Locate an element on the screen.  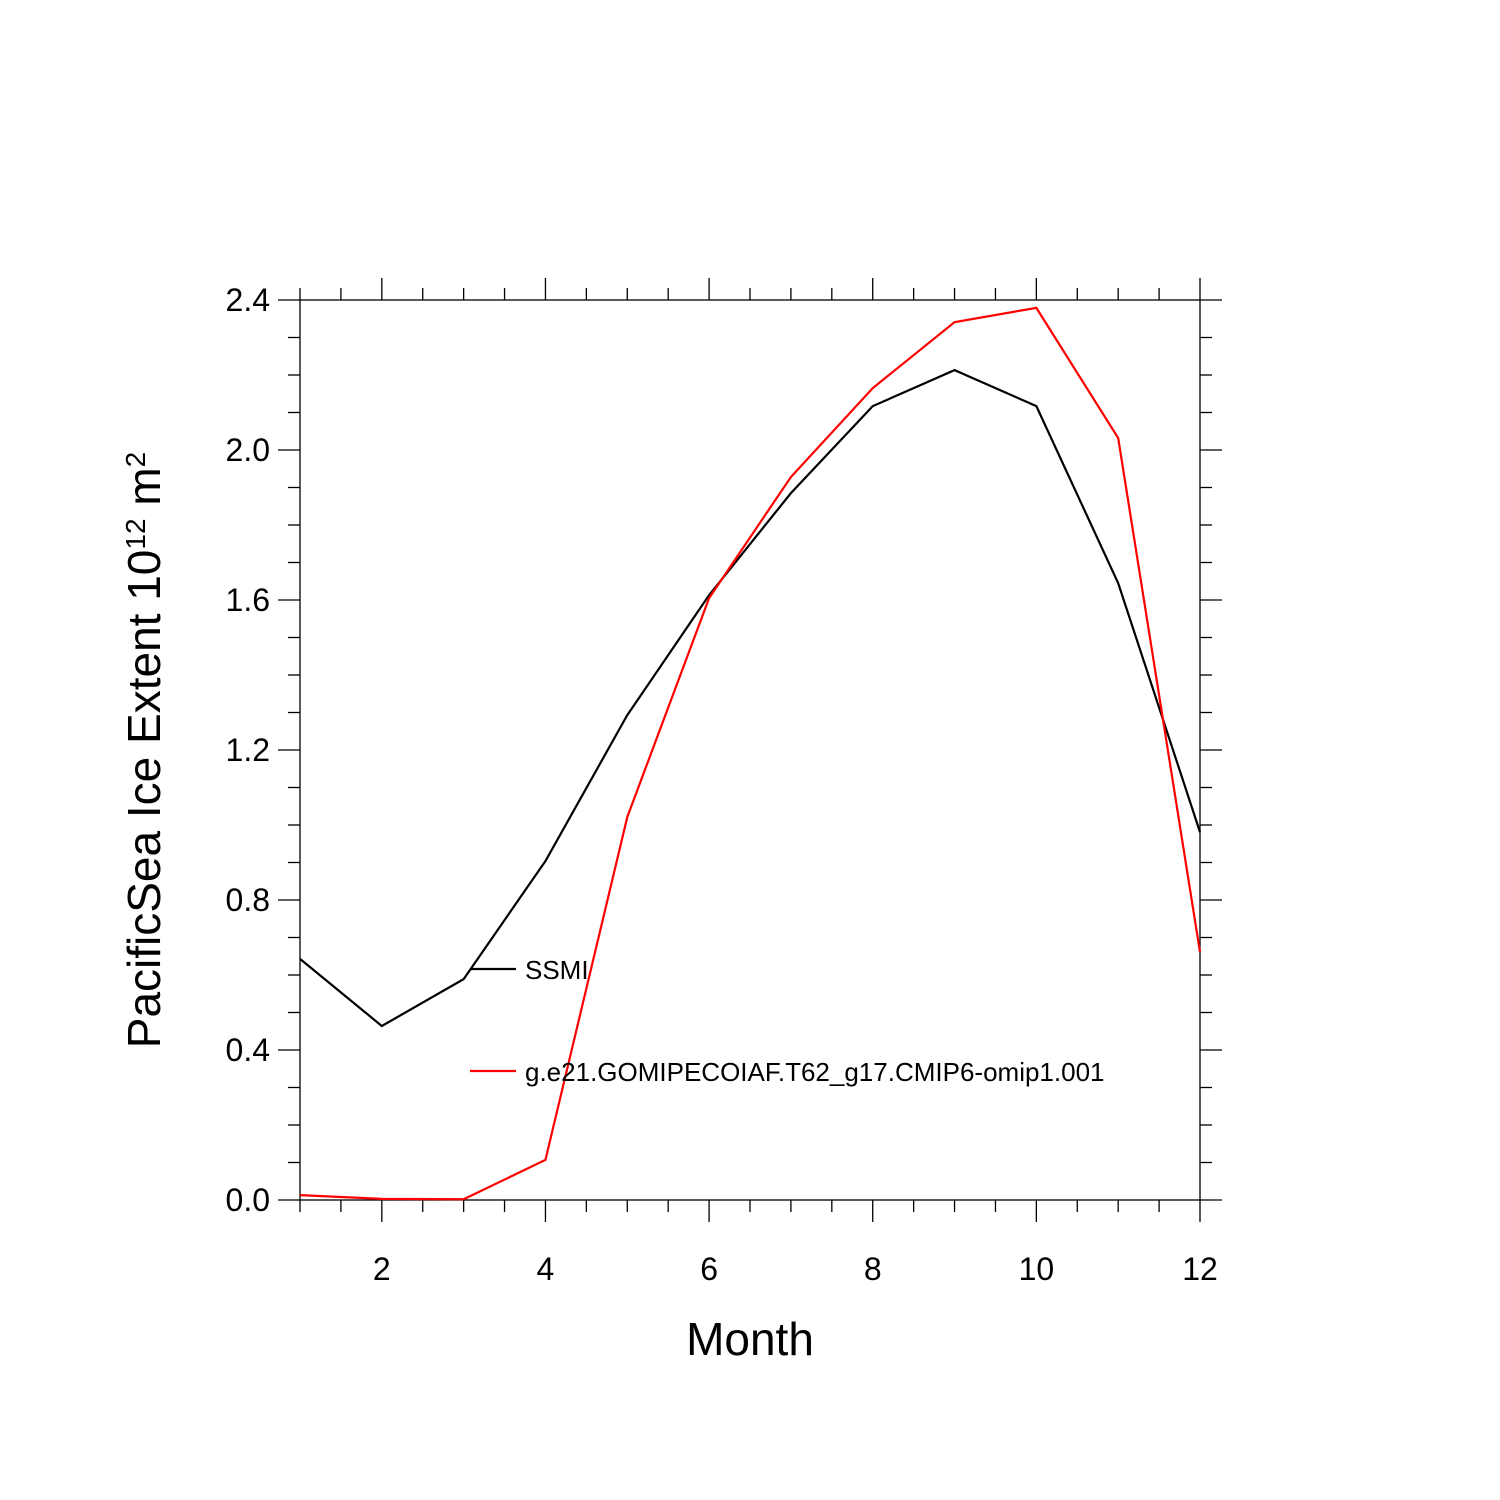
x-tick-label: 4 is located at coordinates (546, 1269).